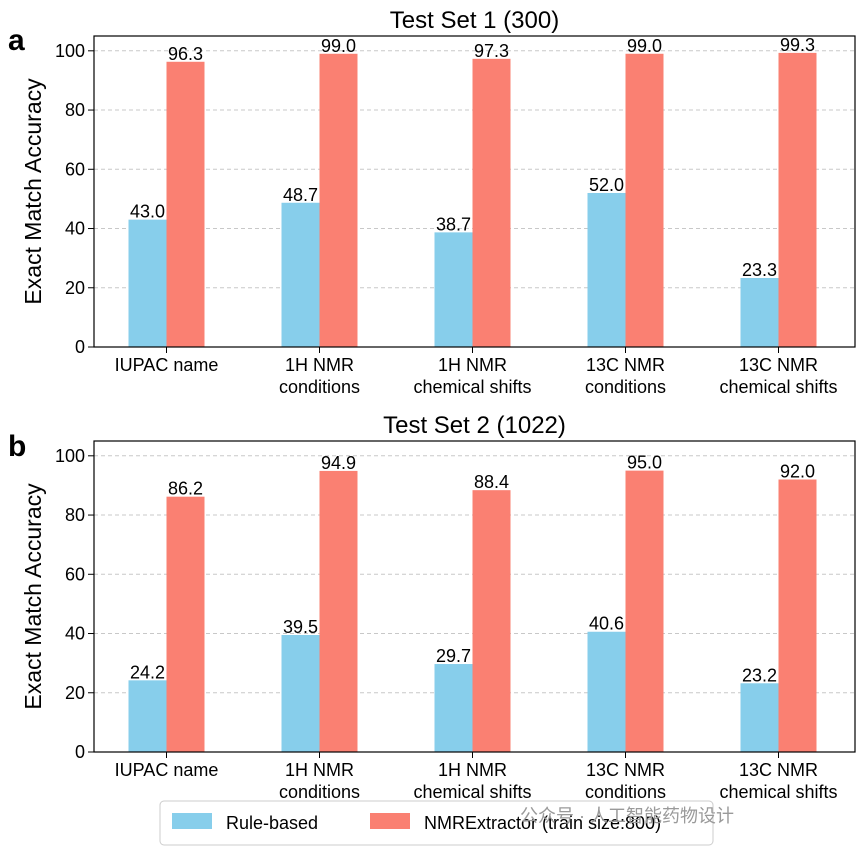 The image size is (862, 849). Describe the element at coordinates (272, 823) in the screenshot. I see `legend-label-rule-based: Rule-based` at that location.